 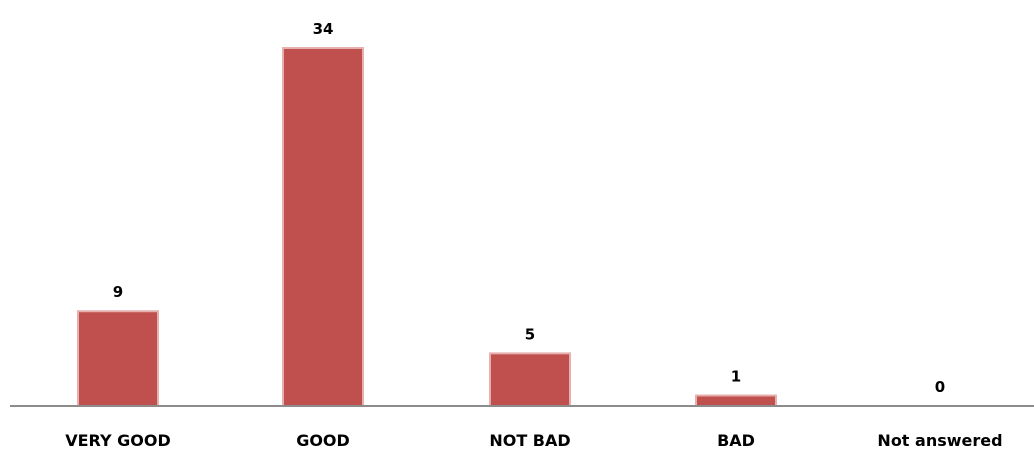 What do you see at coordinates (736, 376) in the screenshot?
I see `value-label-bad: 1` at bounding box center [736, 376].